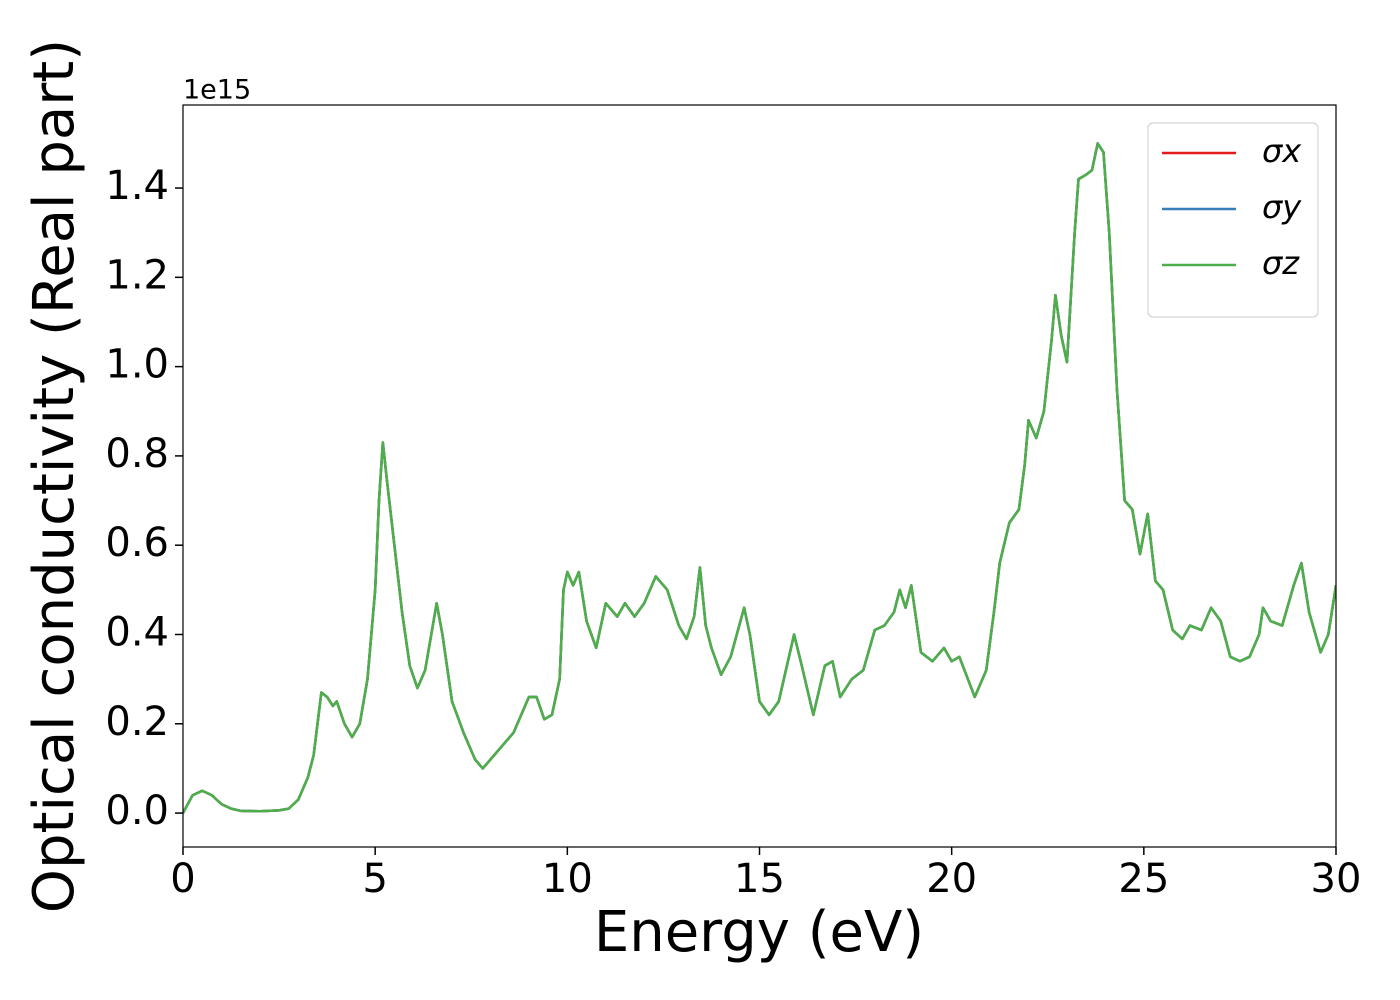  What do you see at coordinates (54, 476) in the screenshot?
I see `y-axis-label: Optical conductivity (Real part)` at bounding box center [54, 476].